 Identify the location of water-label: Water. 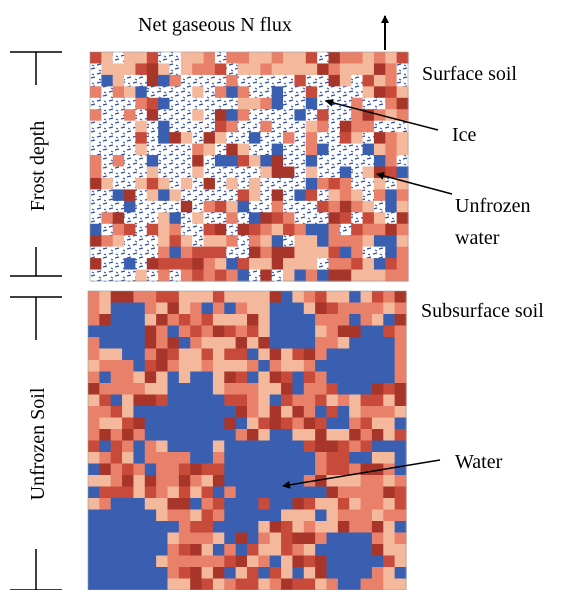
(479, 462).